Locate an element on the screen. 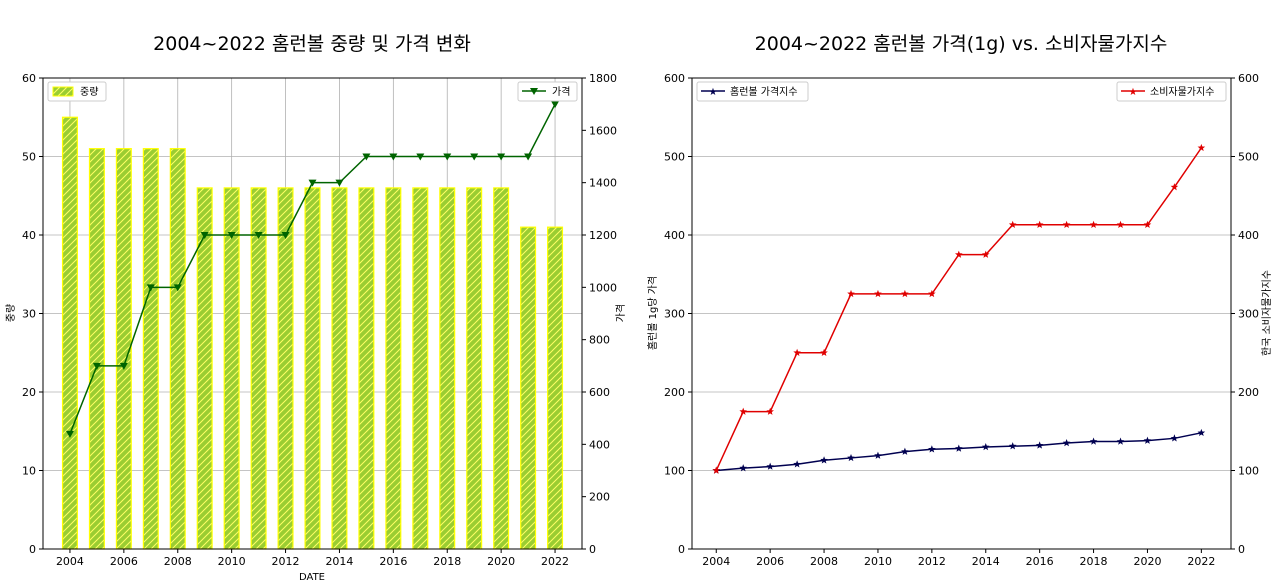 This screenshot has width=1280, height=588. chart2-legend-right: ★ 소비자물가지수 is located at coordinates (1171, 91).